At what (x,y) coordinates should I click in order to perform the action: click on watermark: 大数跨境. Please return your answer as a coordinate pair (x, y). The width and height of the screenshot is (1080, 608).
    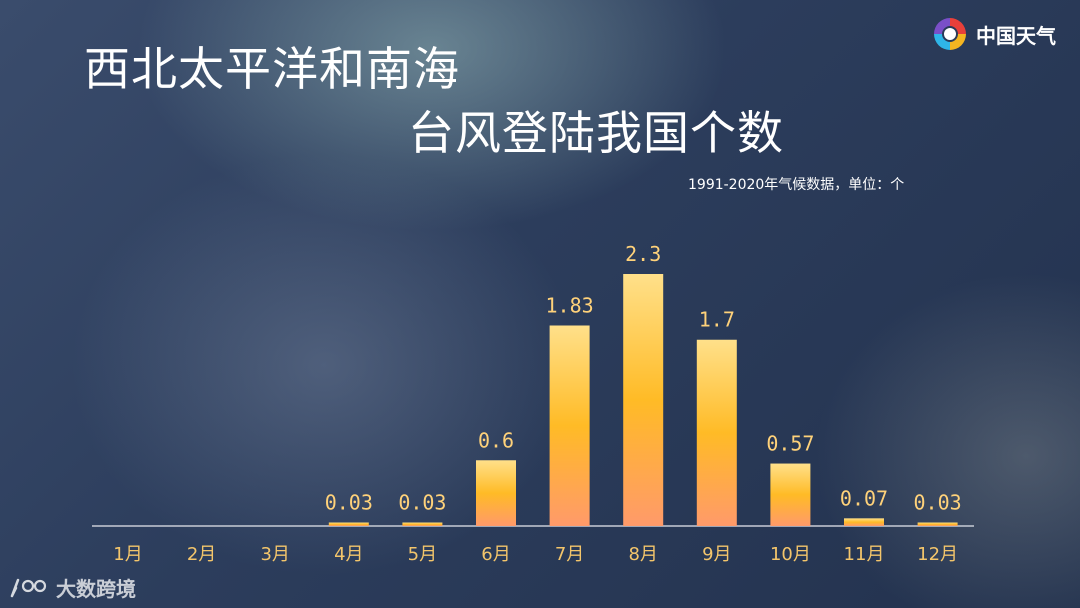
    Looking at the image, I should click on (72, 587).